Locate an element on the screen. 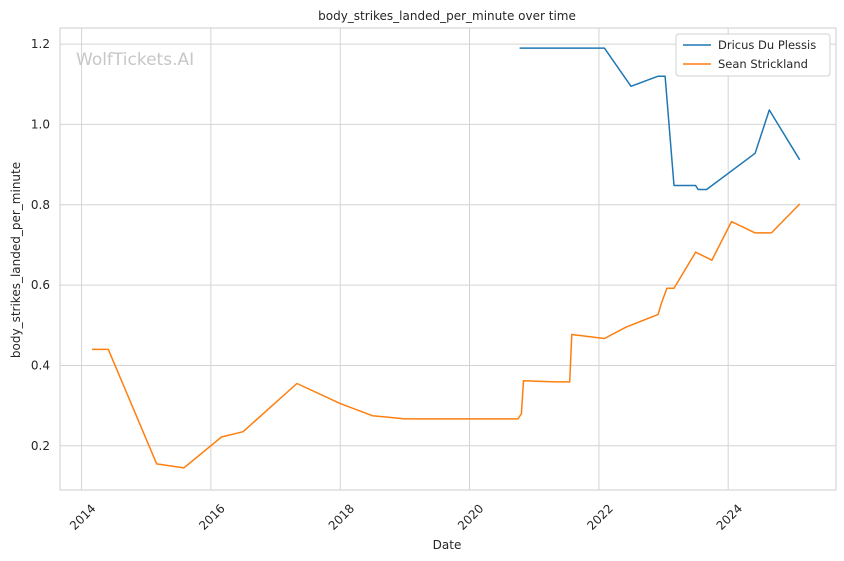  legend: Dricus Du Plessis Sean Strickland is located at coordinates (753, 55).